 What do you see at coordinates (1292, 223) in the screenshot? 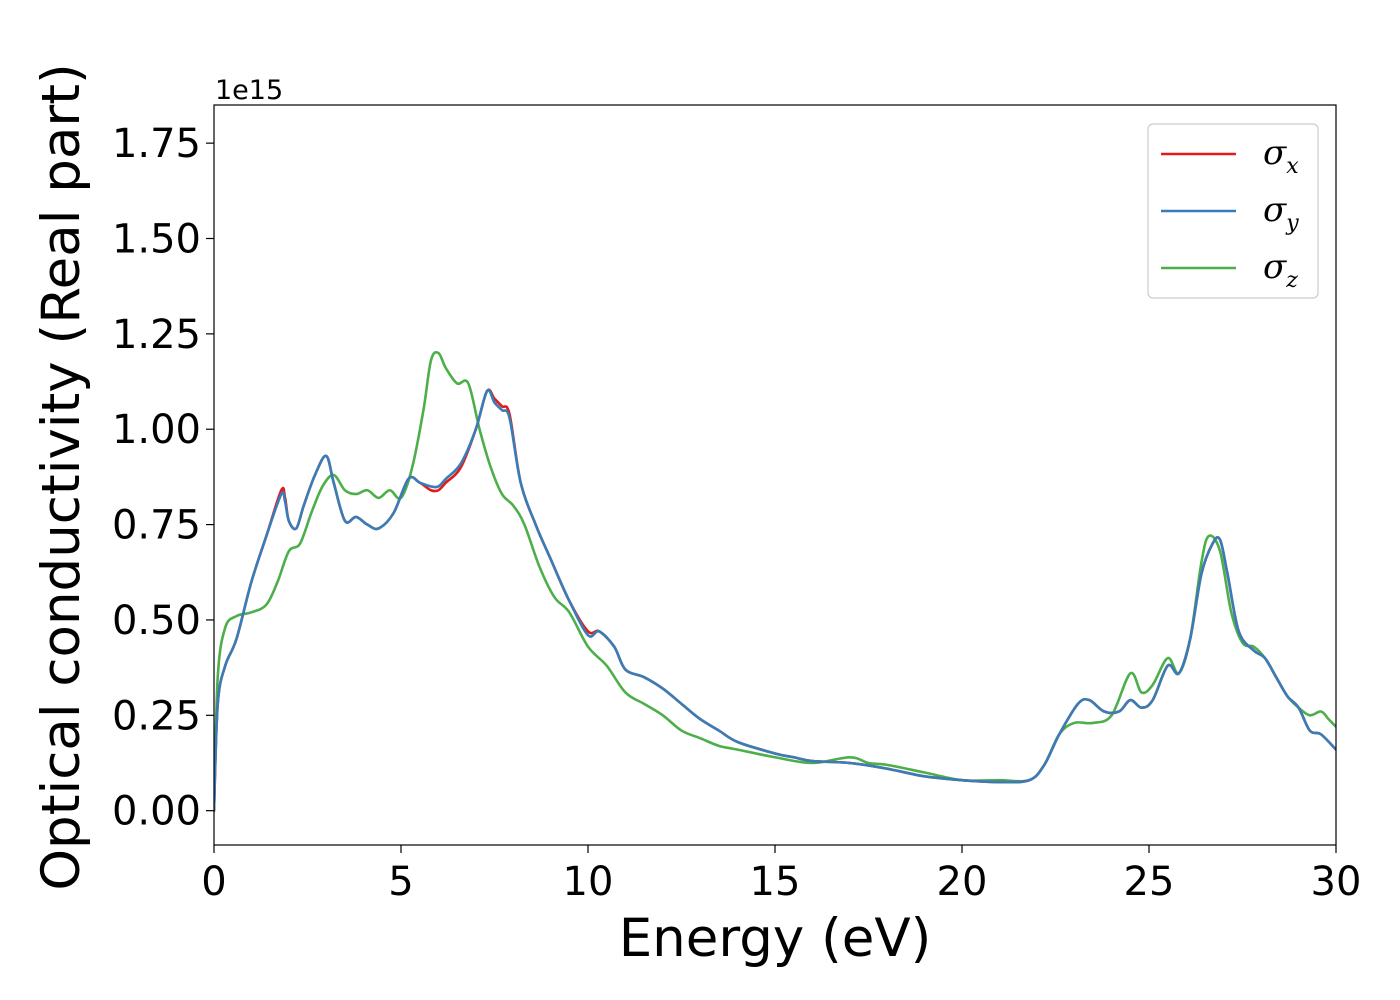
I see `legend-subscript: y` at bounding box center [1292, 223].